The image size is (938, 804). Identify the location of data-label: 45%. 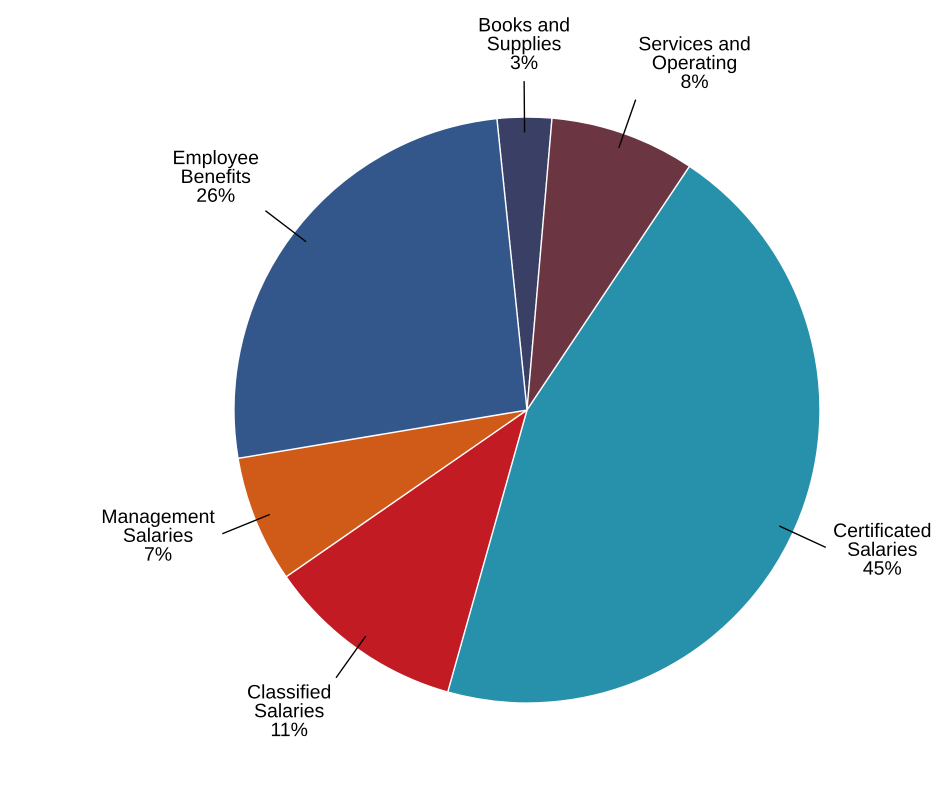
(882, 568).